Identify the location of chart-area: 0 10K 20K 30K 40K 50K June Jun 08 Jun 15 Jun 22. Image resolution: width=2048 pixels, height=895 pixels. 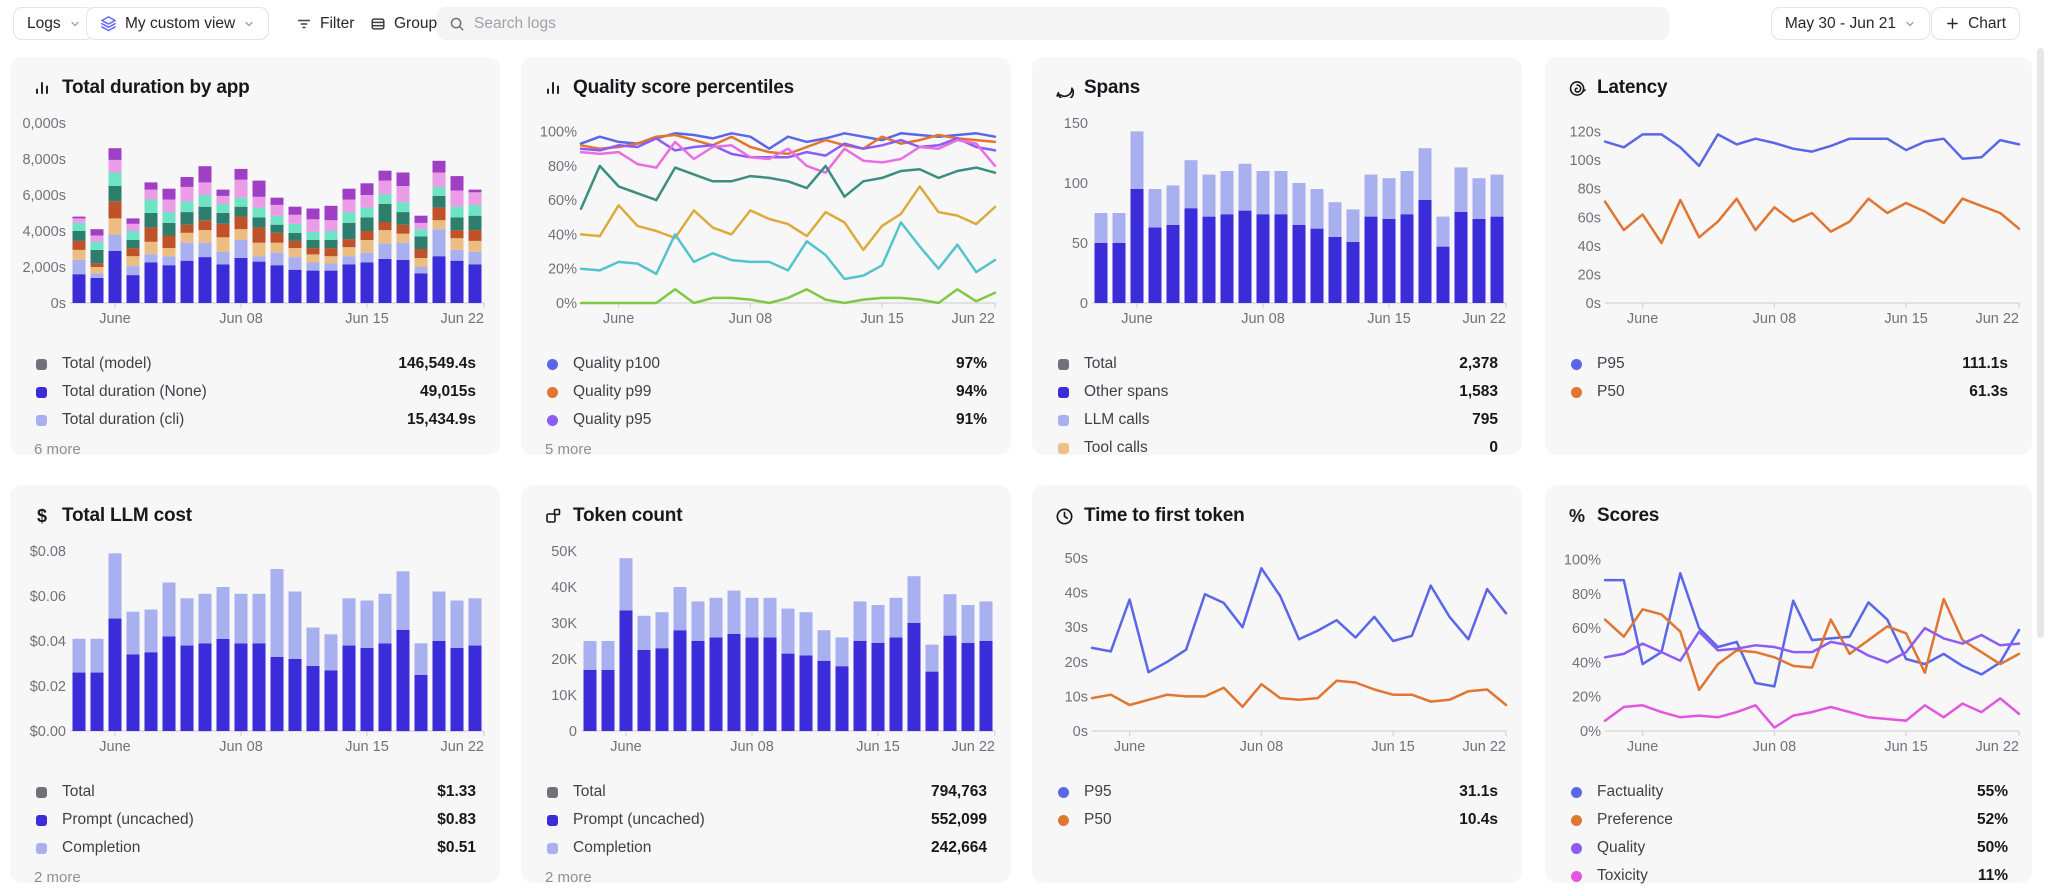
(772, 650).